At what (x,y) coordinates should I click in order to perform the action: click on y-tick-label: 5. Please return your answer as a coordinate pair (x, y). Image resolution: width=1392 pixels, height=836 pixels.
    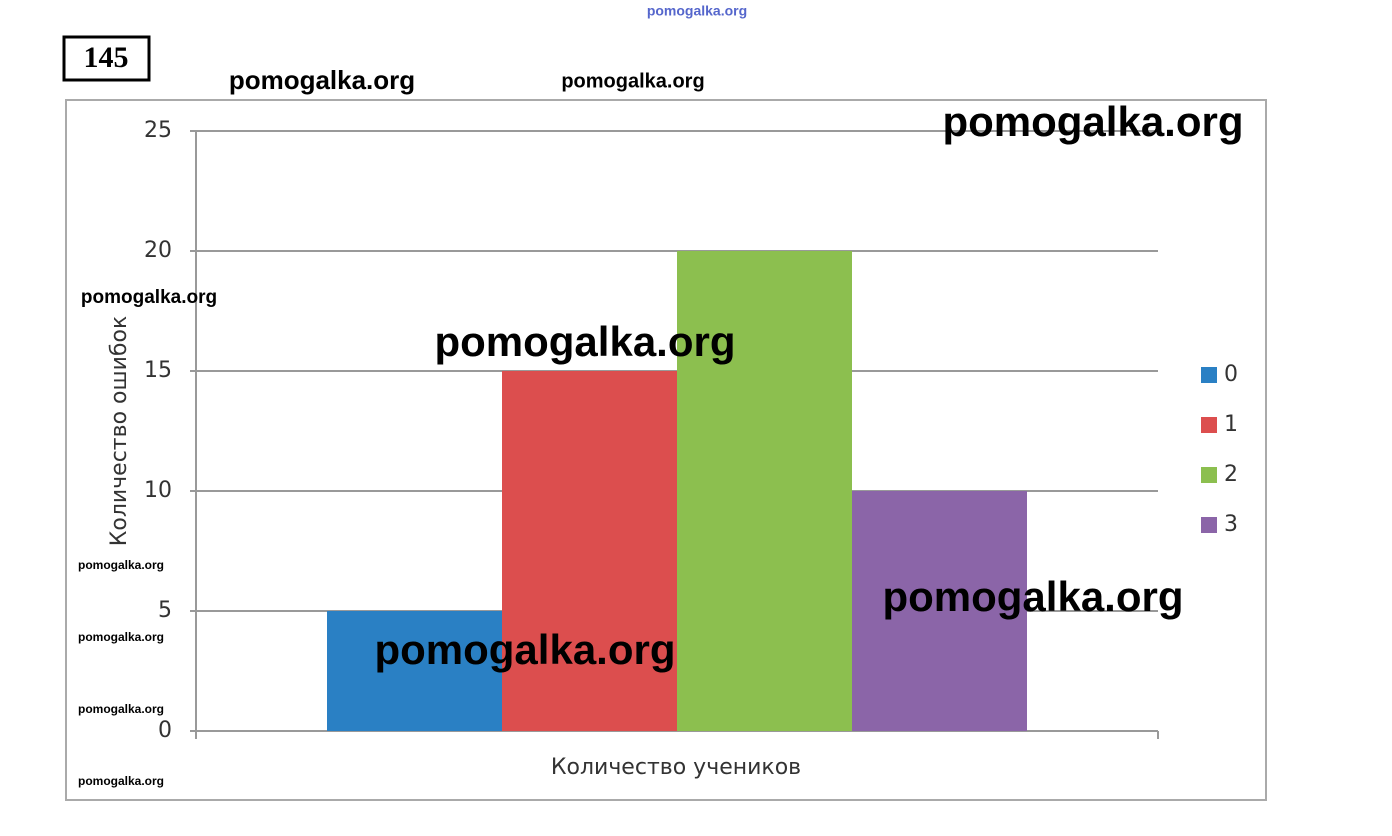
    Looking at the image, I should click on (165, 610).